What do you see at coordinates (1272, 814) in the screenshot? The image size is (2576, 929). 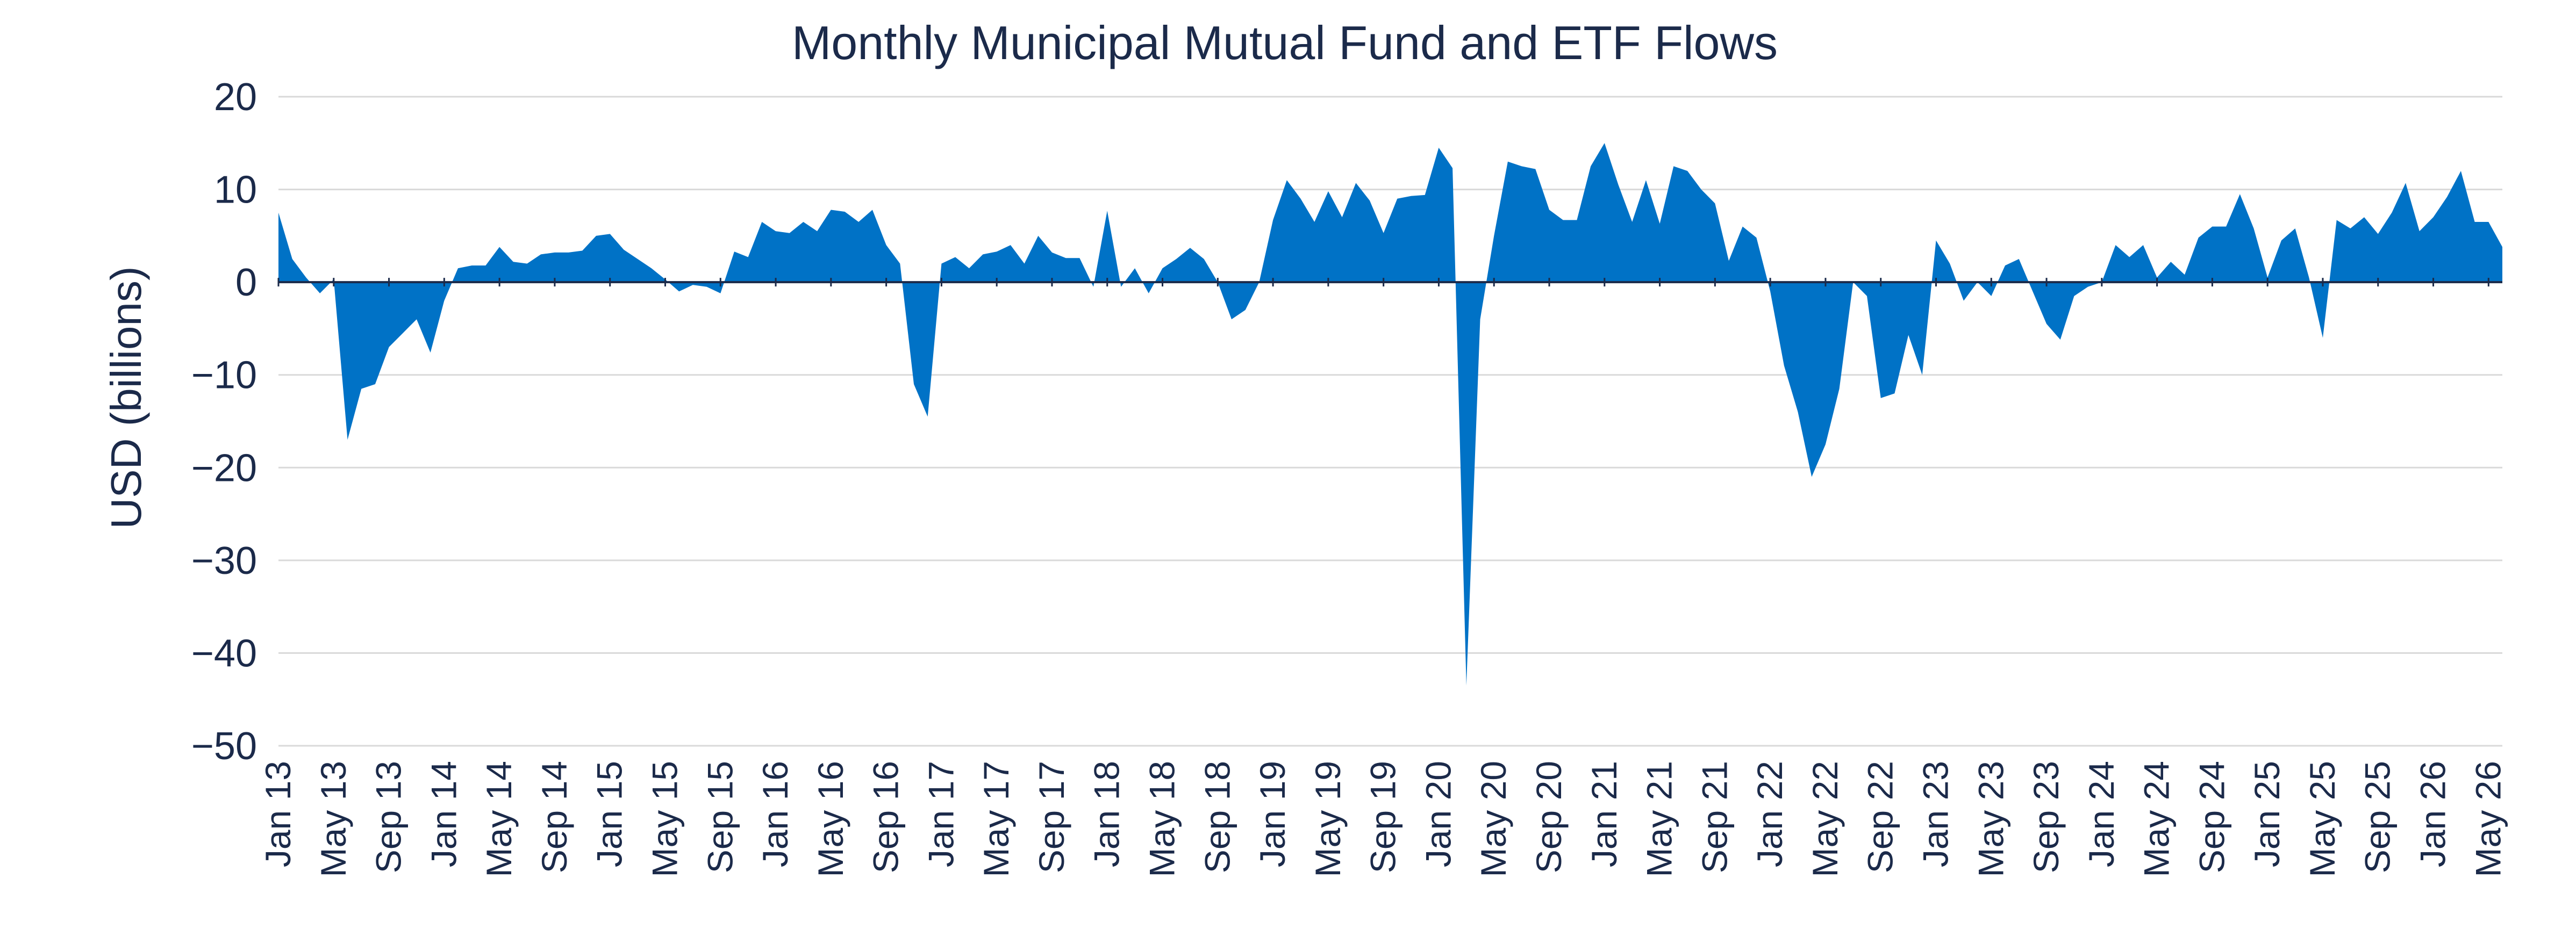 I see `x-tick-label: Jan 19` at bounding box center [1272, 814].